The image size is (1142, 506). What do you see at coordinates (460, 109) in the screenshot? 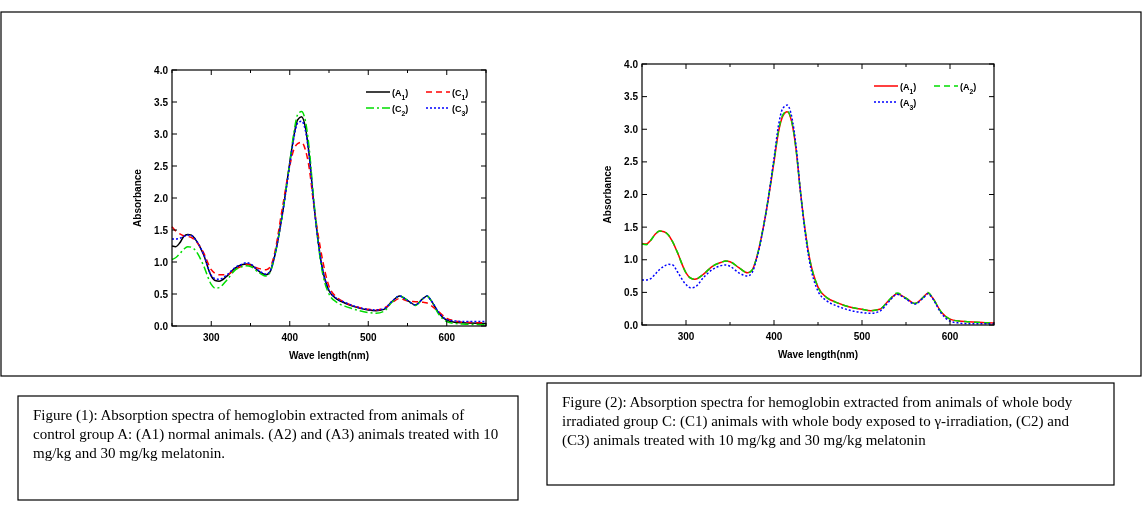
I see `legend-label: (C$_{3}$)` at bounding box center [460, 109].